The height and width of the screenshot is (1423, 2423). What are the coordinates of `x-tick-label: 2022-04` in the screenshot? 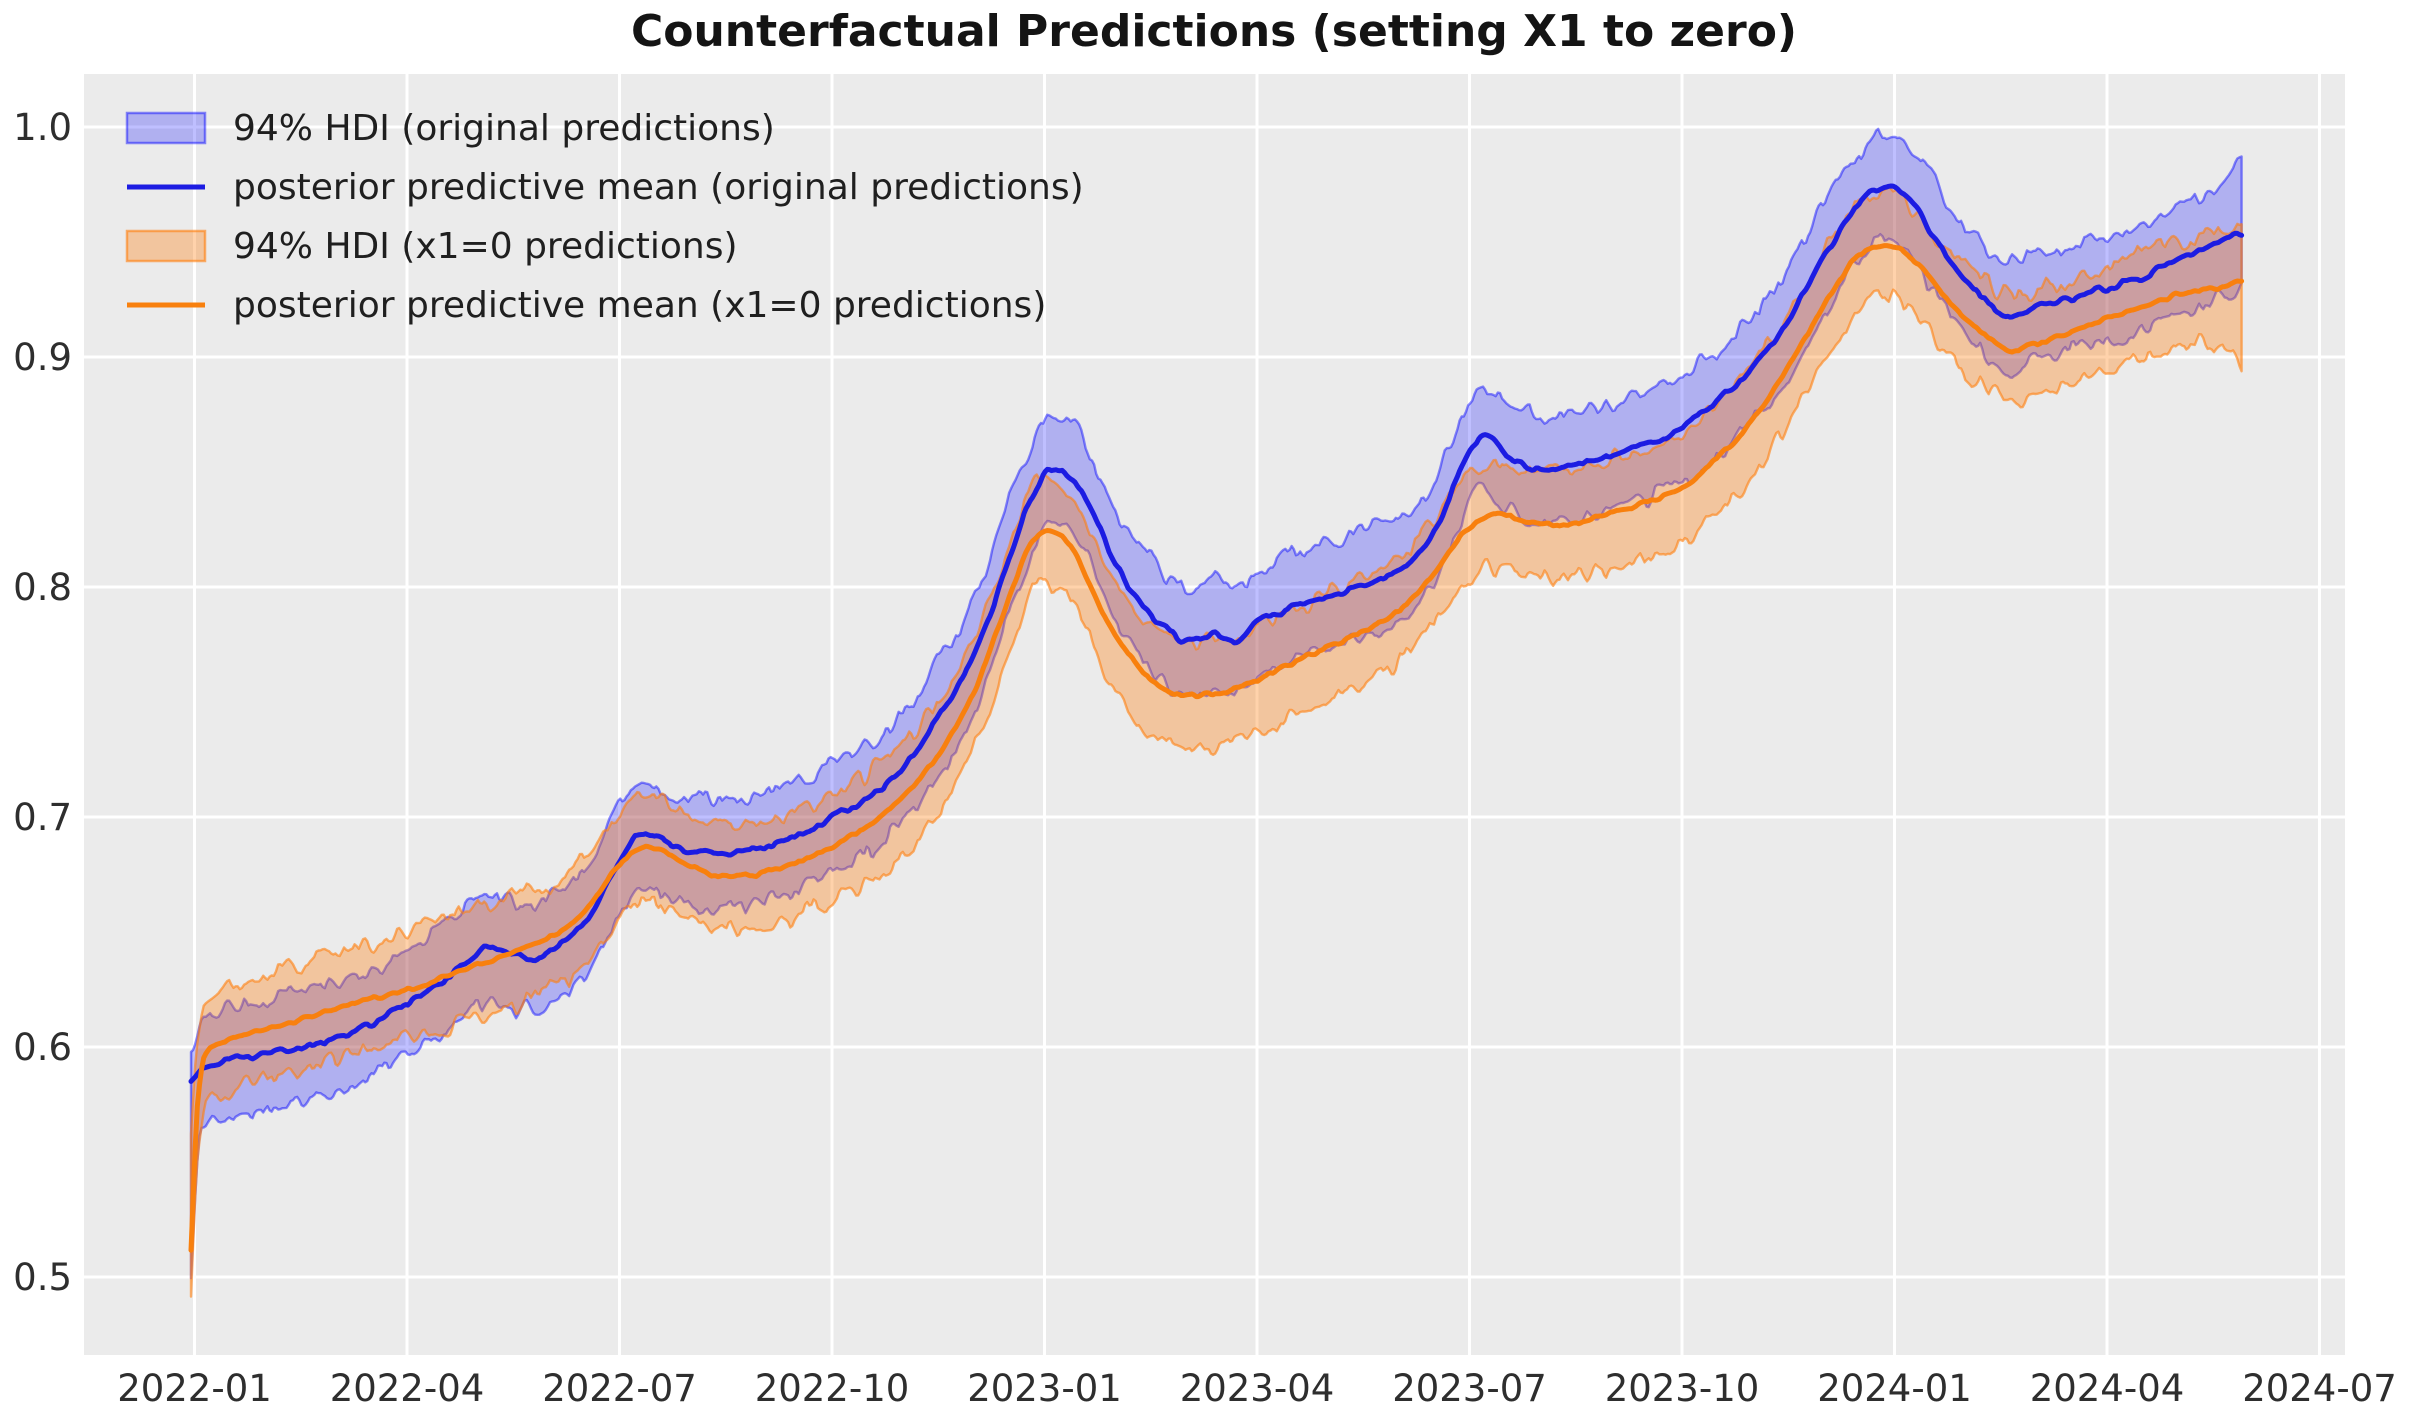 It's located at (407, 1388).